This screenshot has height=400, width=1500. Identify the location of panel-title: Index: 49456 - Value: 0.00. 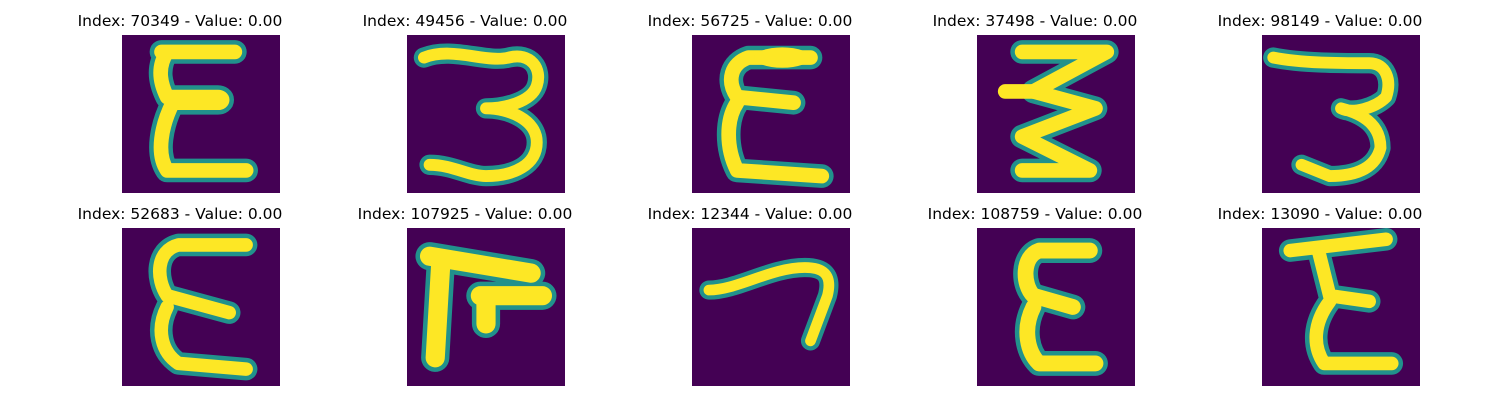
(465, 21).